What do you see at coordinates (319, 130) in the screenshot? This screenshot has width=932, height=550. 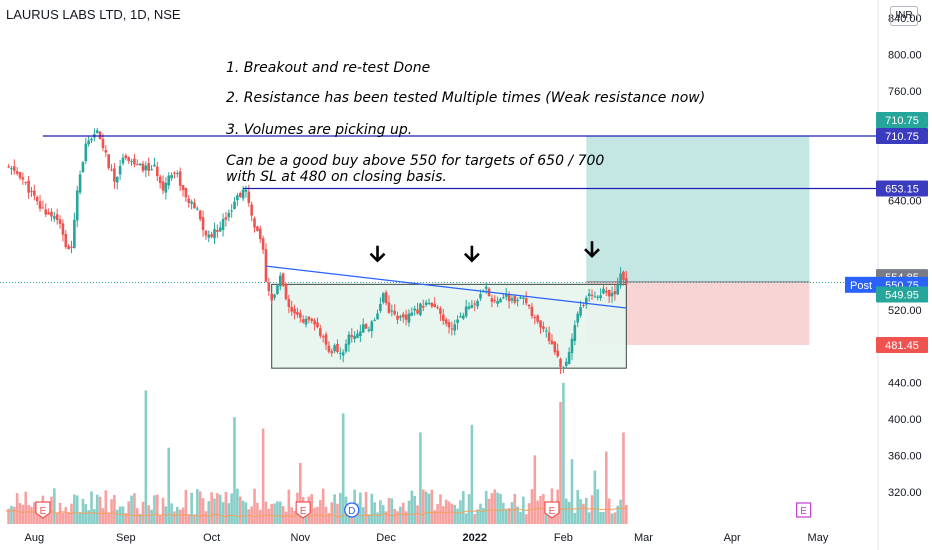 I see `annotation-volumes: 3. Volumes are picking up.` at bounding box center [319, 130].